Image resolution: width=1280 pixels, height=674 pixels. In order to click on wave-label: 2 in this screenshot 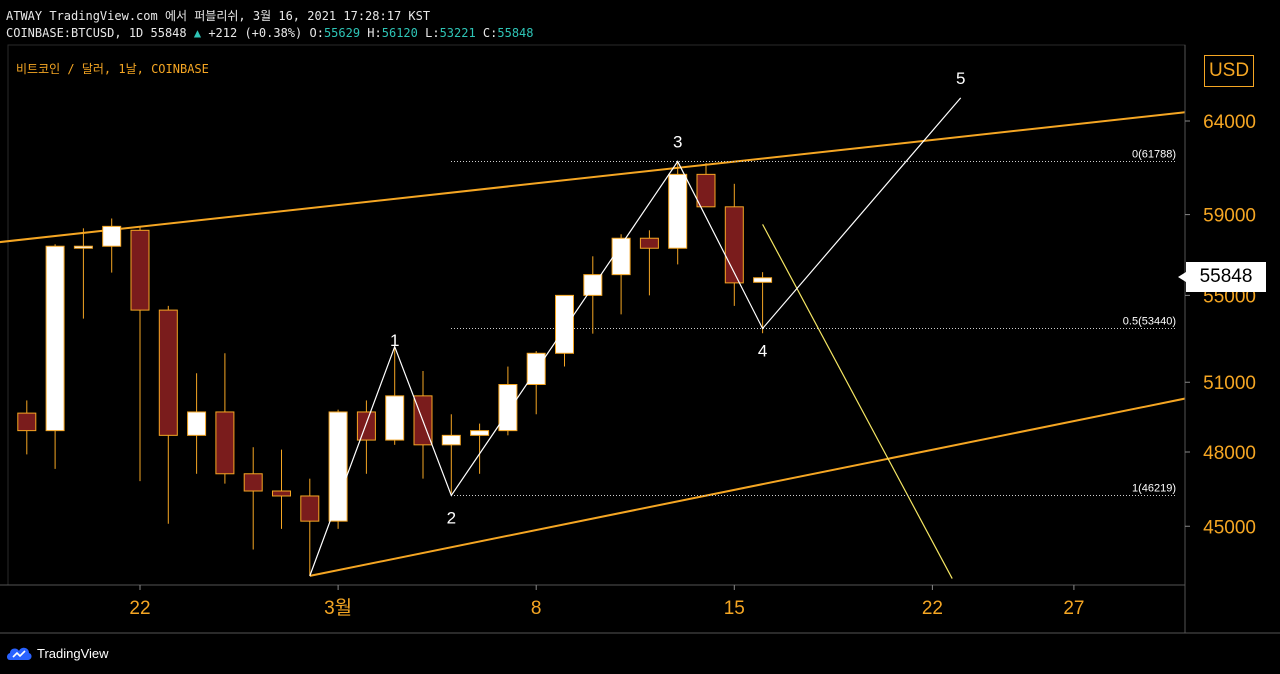, I will do `click(451, 518)`.